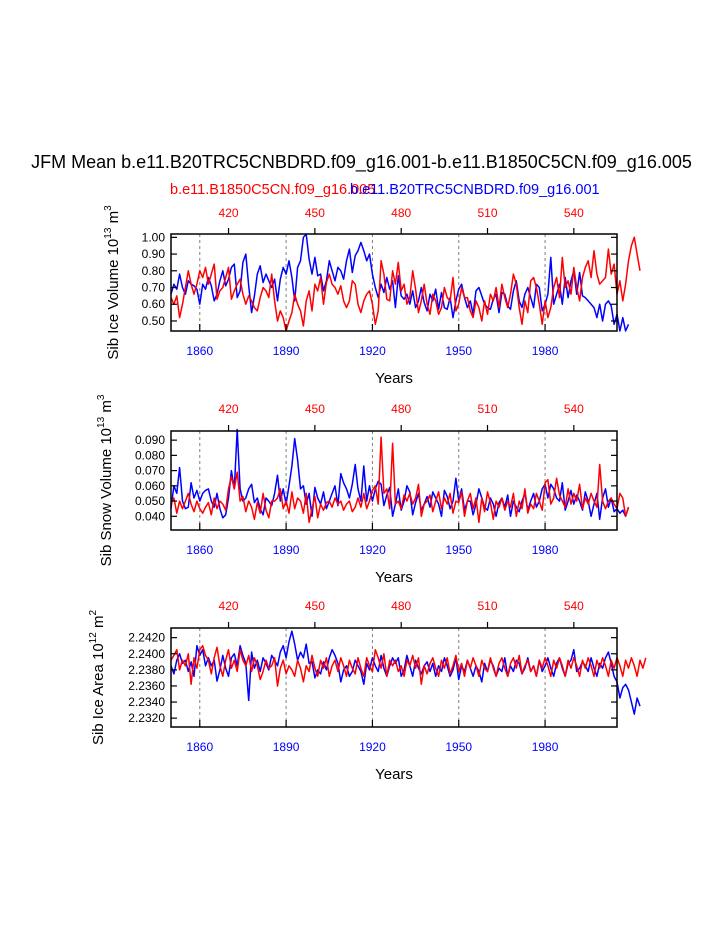 The width and height of the screenshot is (723, 935). Describe the element at coordinates (97, 678) in the screenshot. I see `y-axis-label: Sib Ice Area 1012 m2` at that location.